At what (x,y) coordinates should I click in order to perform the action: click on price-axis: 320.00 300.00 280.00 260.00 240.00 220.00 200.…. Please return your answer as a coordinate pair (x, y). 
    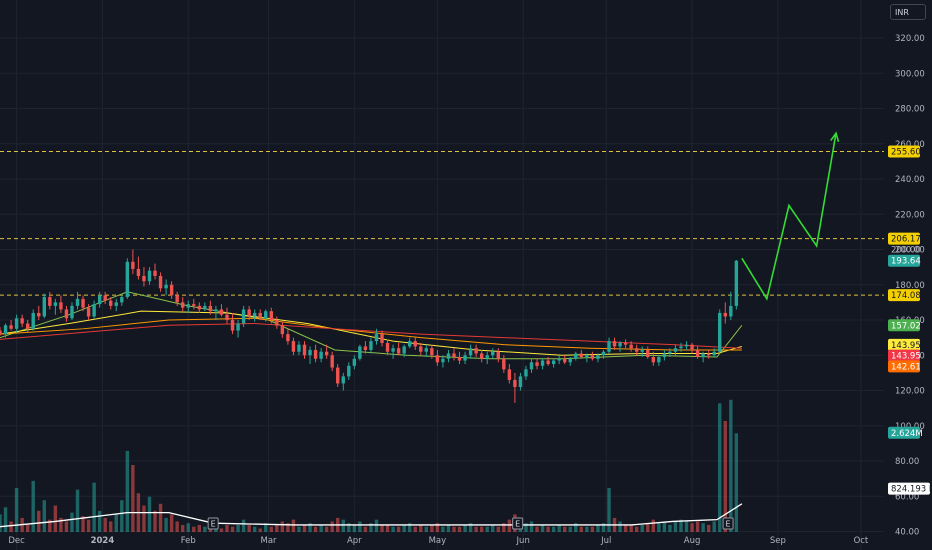
    Looking at the image, I should click on (910, 286).